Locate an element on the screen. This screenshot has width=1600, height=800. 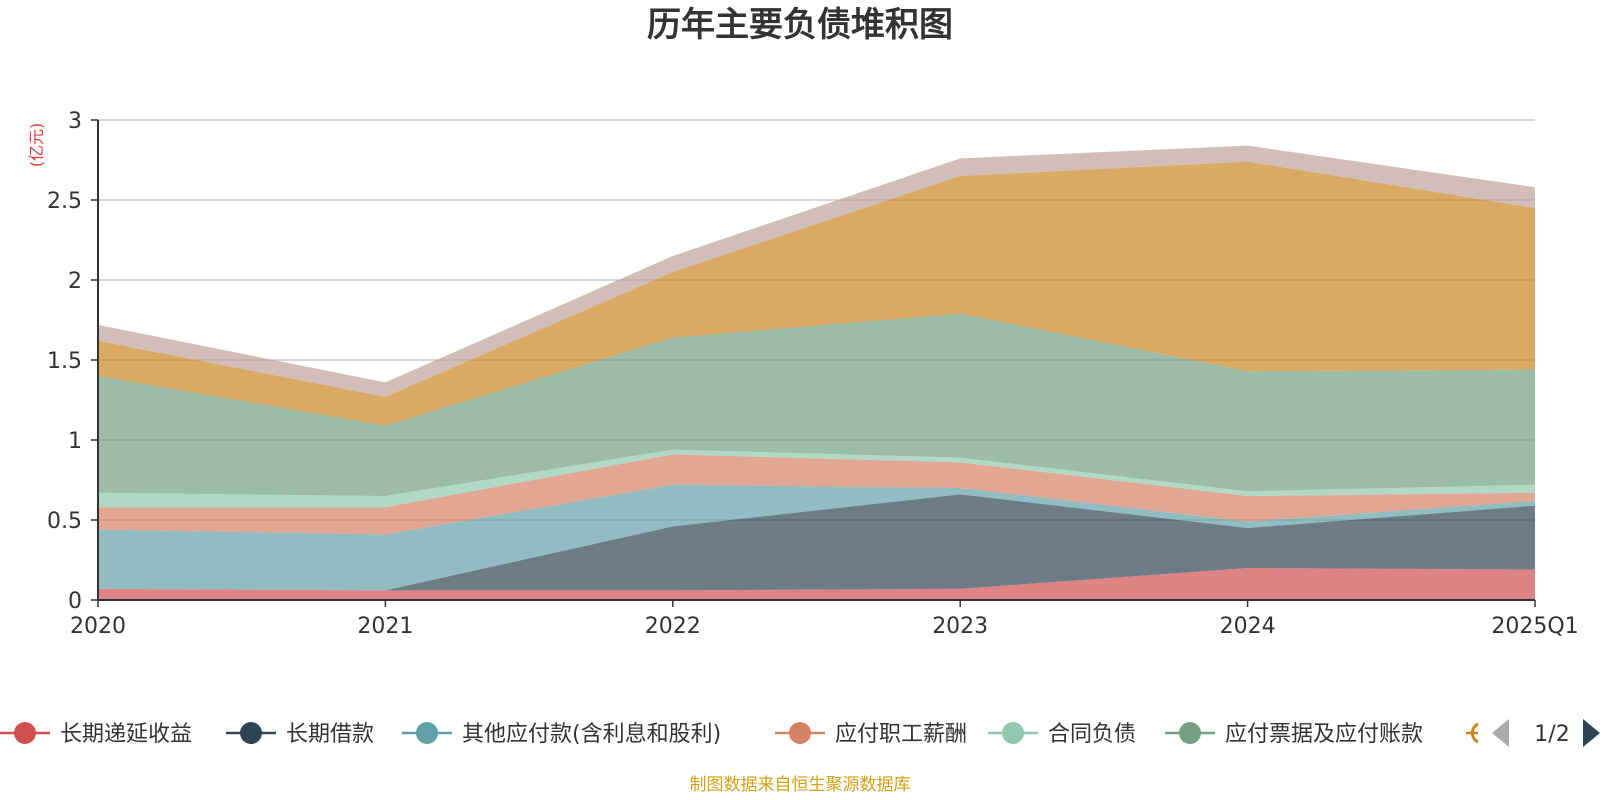
legend-item: 长期递延收益 is located at coordinates (96, 734).